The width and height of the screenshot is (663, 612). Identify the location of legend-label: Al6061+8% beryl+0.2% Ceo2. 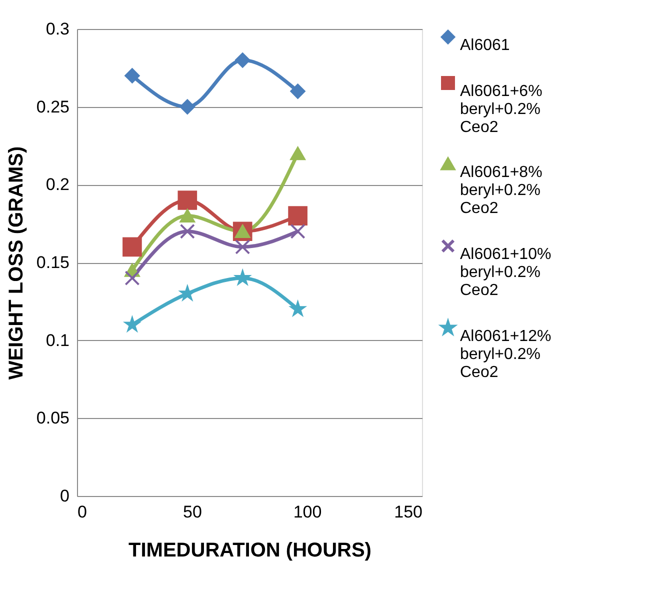
(501, 190).